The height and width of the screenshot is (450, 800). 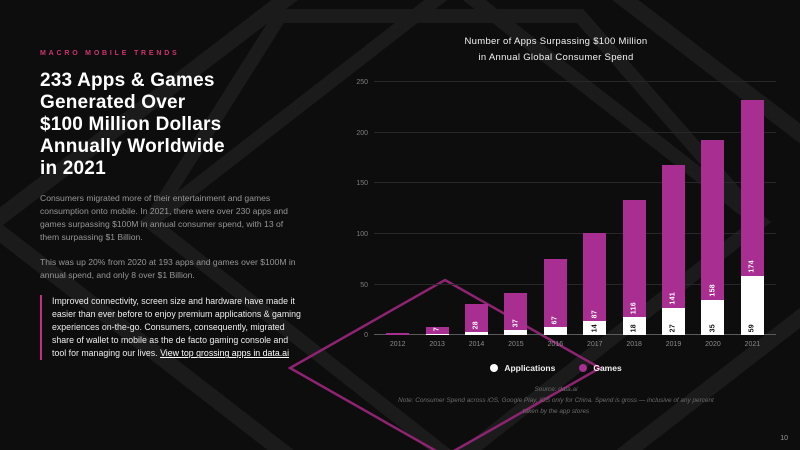 I want to click on bar-2018: 18 116, so click(x=634, y=267).